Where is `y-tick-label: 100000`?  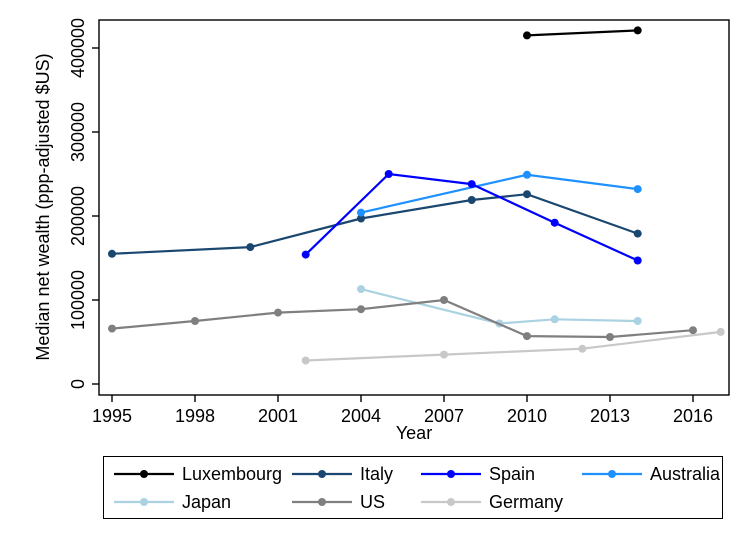
y-tick-label: 100000 is located at coordinates (78, 300).